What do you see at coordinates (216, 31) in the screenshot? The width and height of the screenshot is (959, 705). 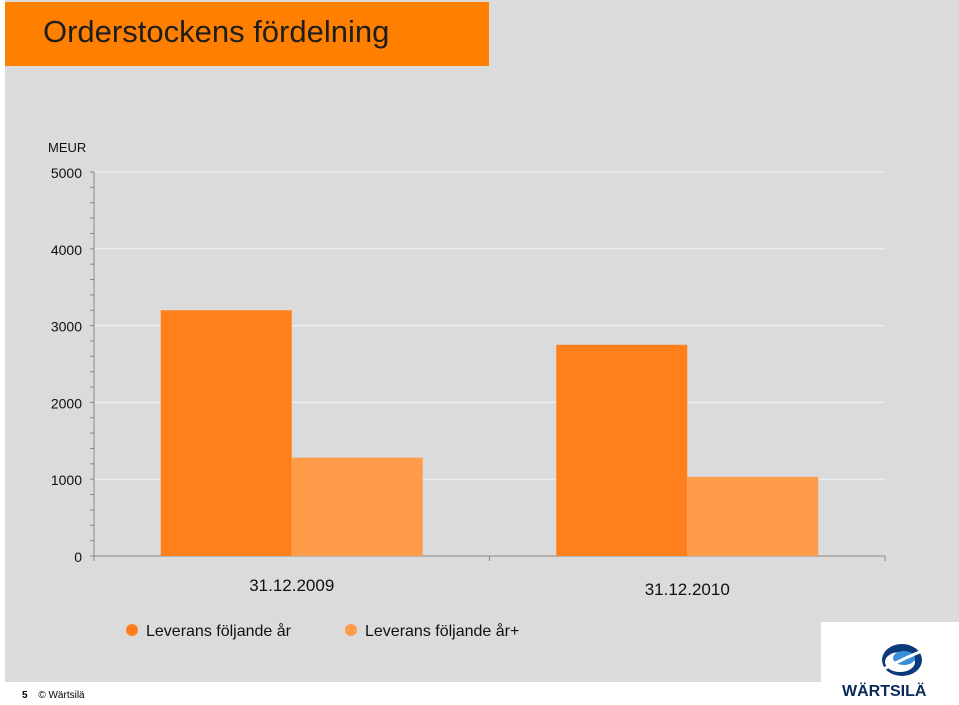 I see `slide-title: Orderstockens fördelning` at bounding box center [216, 31].